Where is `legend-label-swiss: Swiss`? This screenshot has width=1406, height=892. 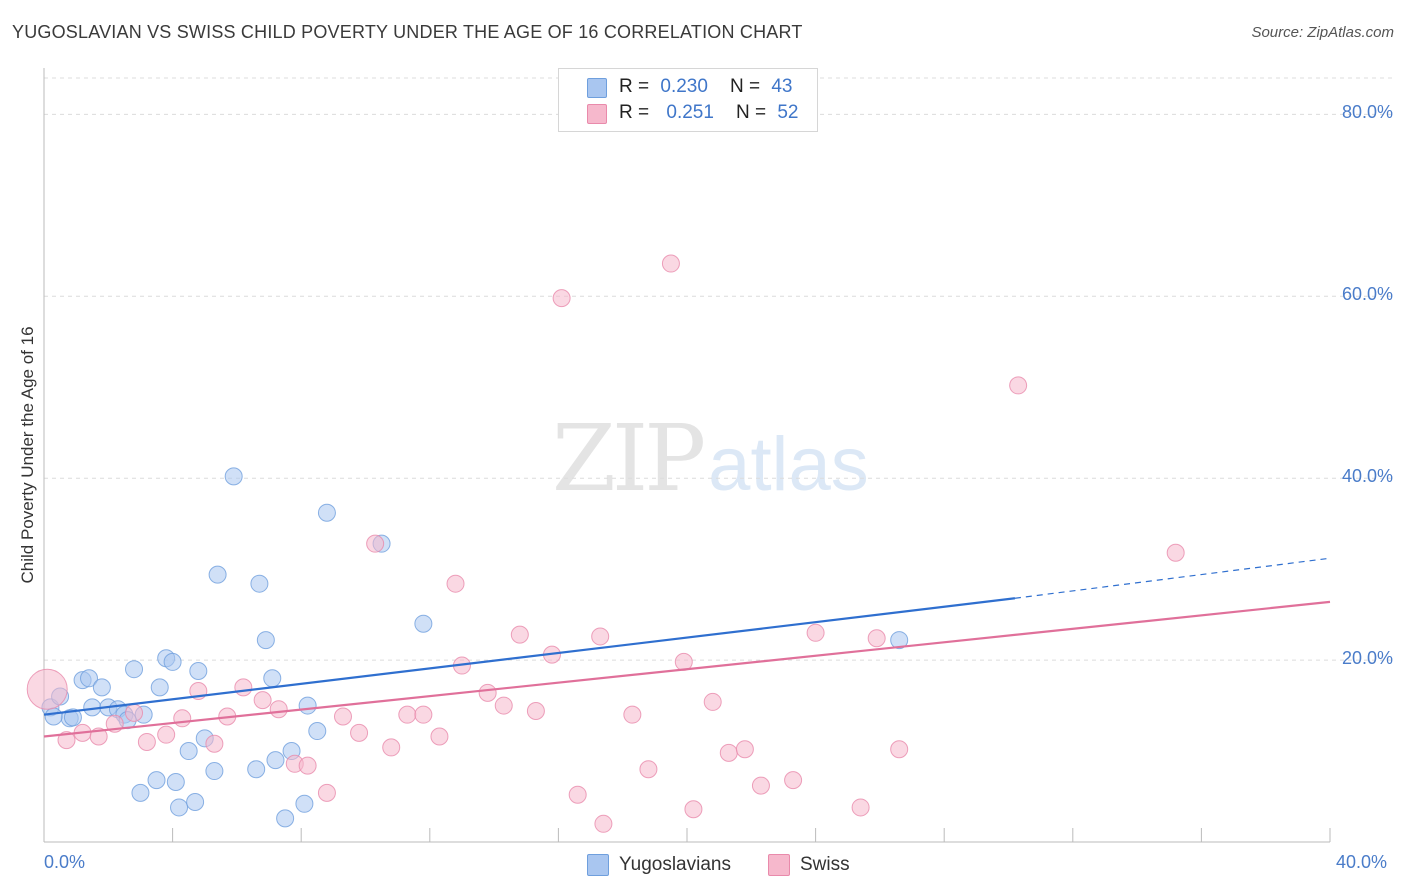
legend-label-swiss: Swiss is located at coordinates (825, 864).